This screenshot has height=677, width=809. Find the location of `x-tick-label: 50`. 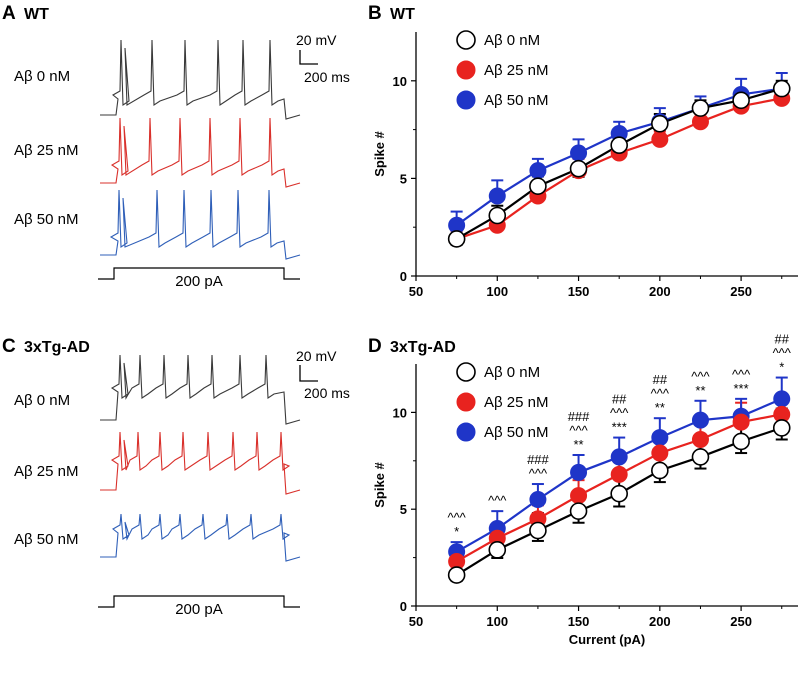

x-tick-label: 50 is located at coordinates (416, 291).